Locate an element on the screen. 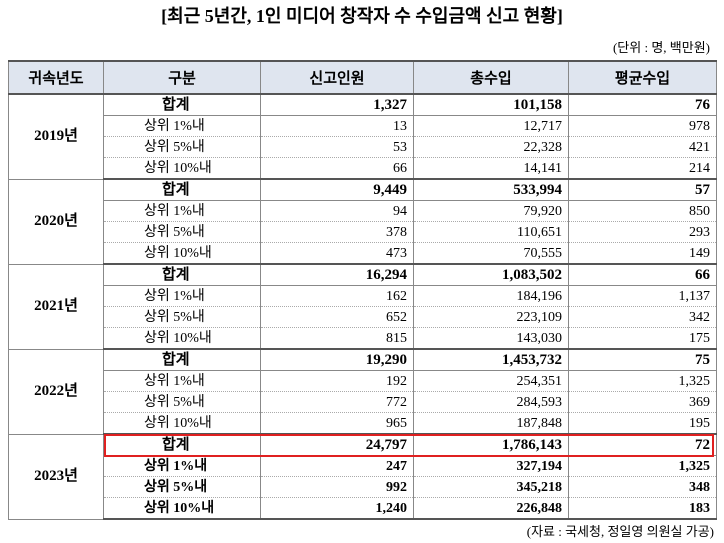  number-cell: 1,083,502 is located at coordinates (491, 275).